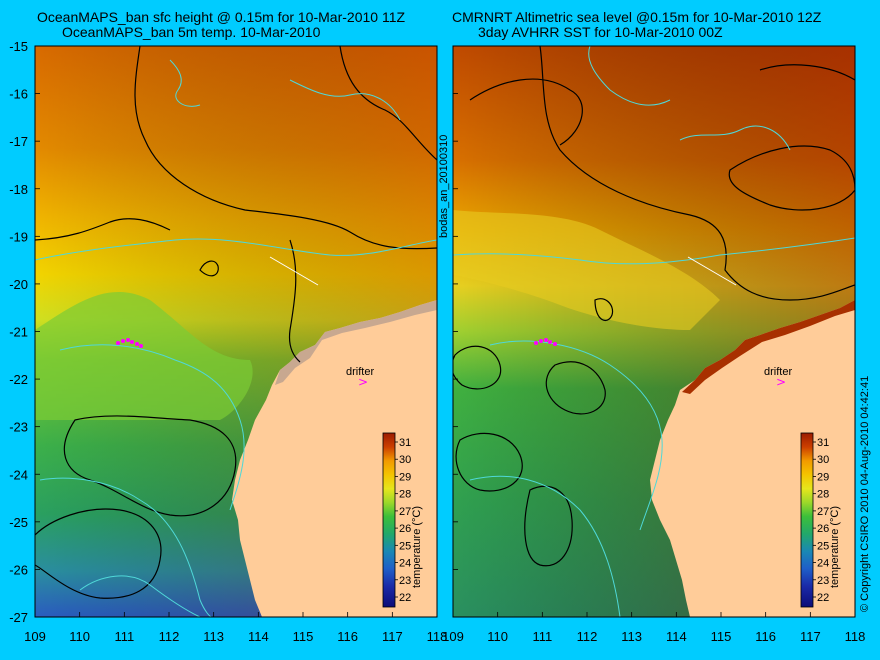  I want to click on left-drifter-label: drifter, so click(360, 372).